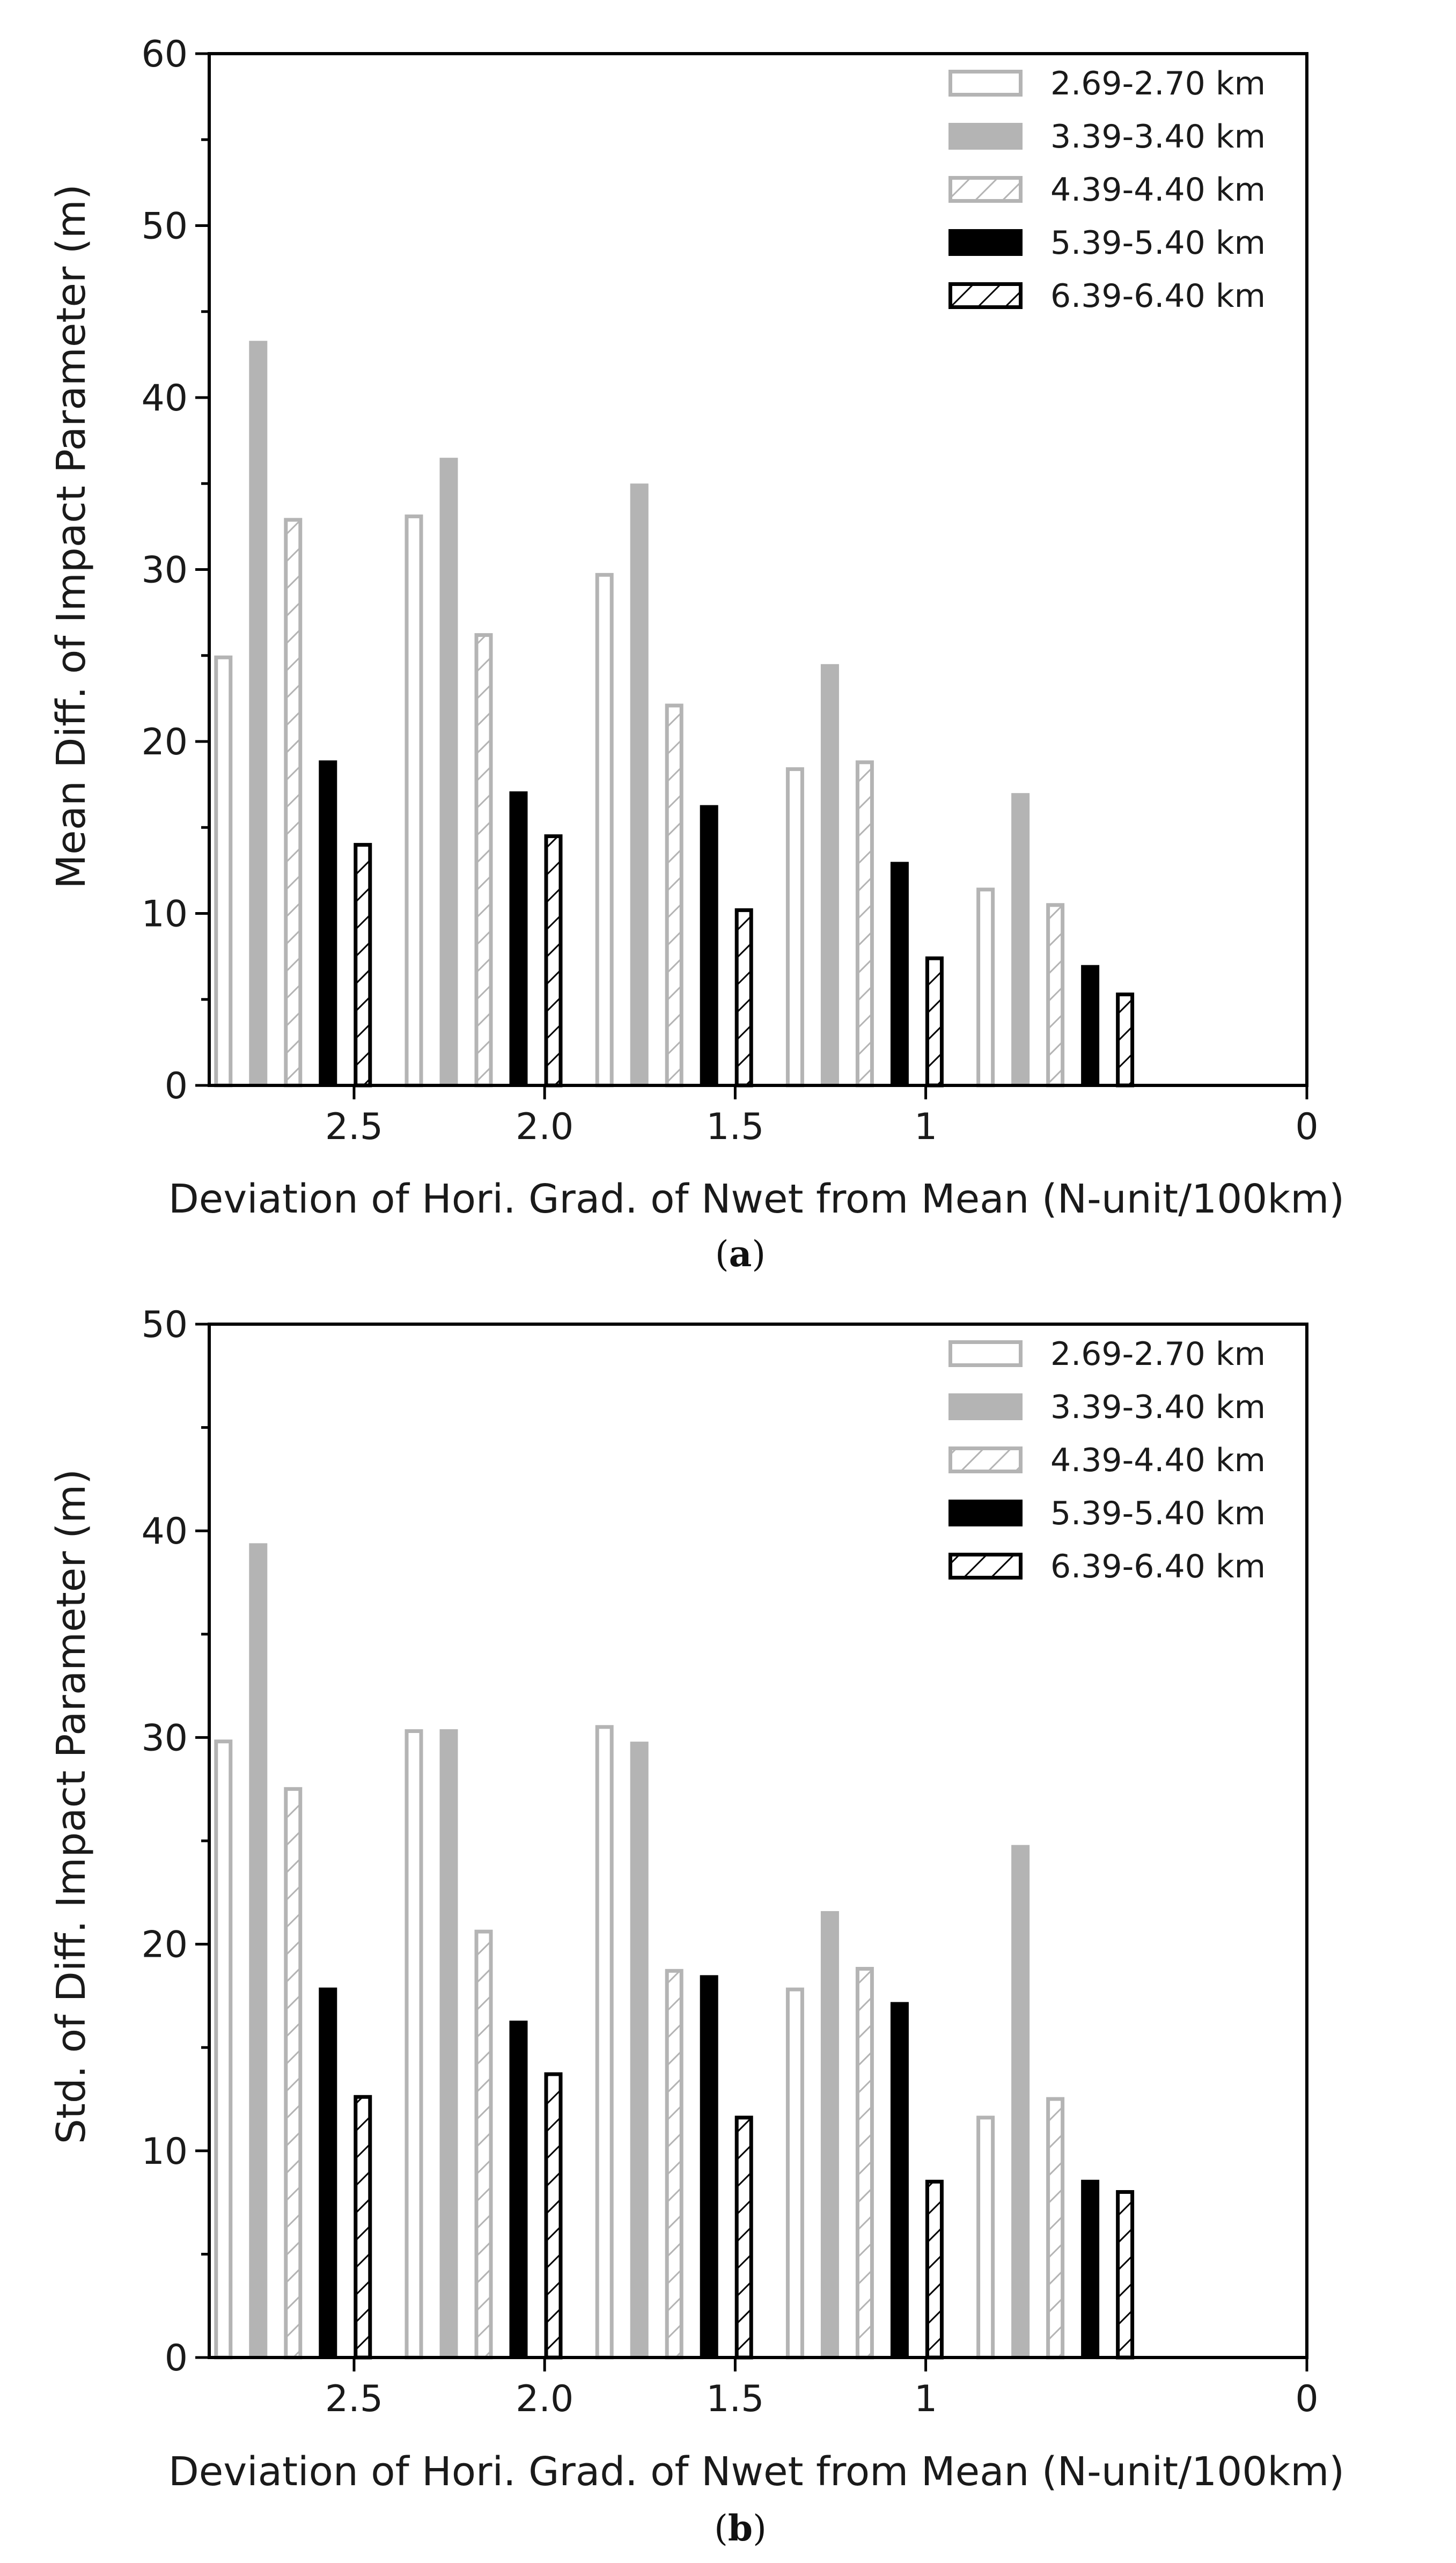  I want to click on ytick-label-b-10: 10, so click(164, 2152).